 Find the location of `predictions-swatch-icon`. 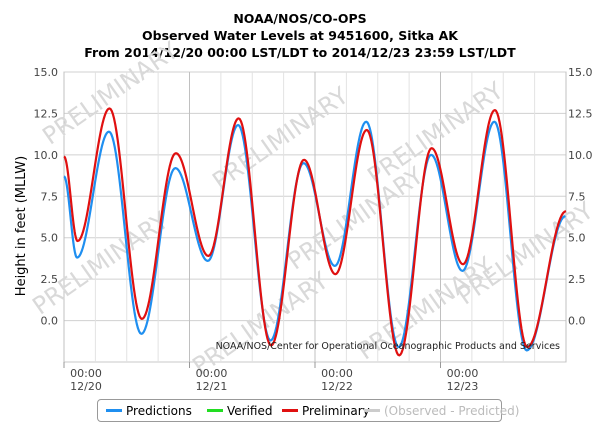

predictions-swatch-icon is located at coordinates (114, 410).